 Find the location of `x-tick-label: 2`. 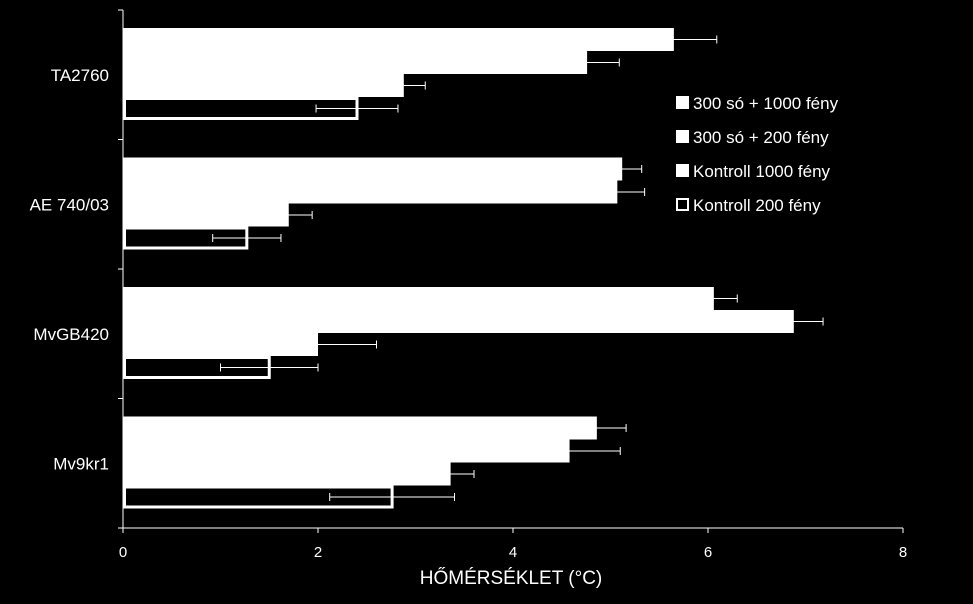

x-tick-label: 2 is located at coordinates (318, 552).